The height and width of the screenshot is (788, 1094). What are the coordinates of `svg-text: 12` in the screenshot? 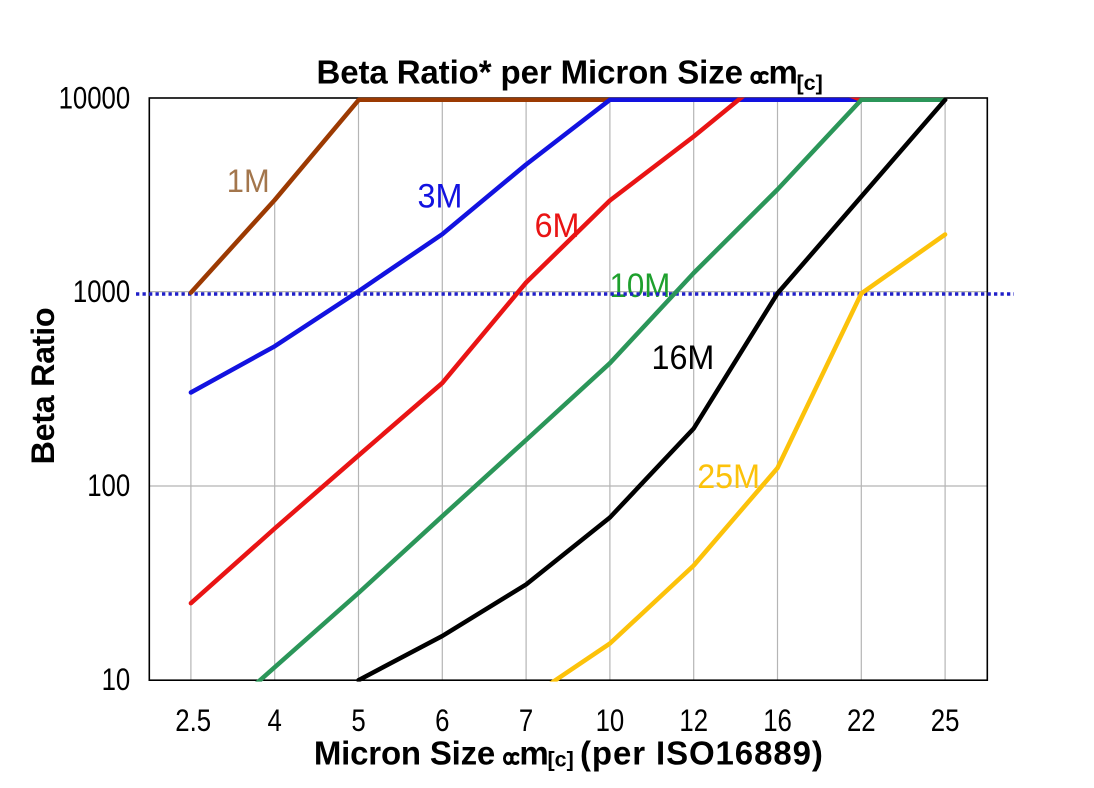 It's located at (693, 720).